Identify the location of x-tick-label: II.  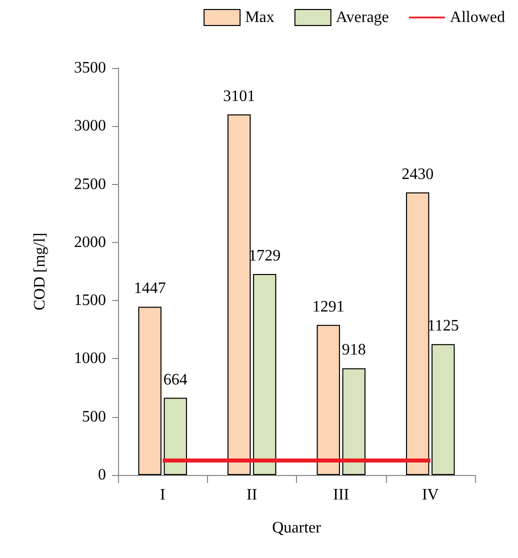
(252, 495).